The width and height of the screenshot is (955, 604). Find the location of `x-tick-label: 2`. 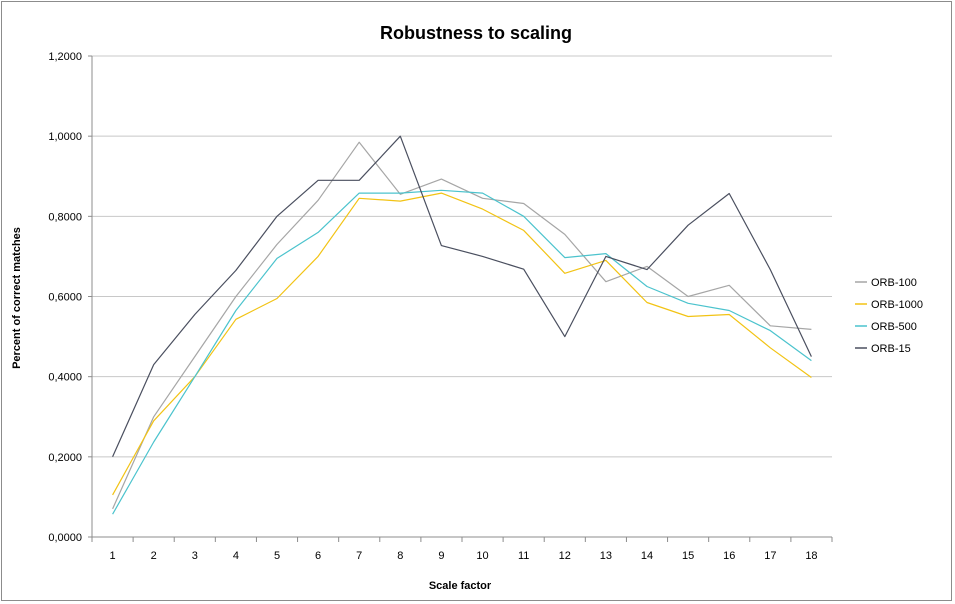

x-tick-label: 2 is located at coordinates (154, 556).